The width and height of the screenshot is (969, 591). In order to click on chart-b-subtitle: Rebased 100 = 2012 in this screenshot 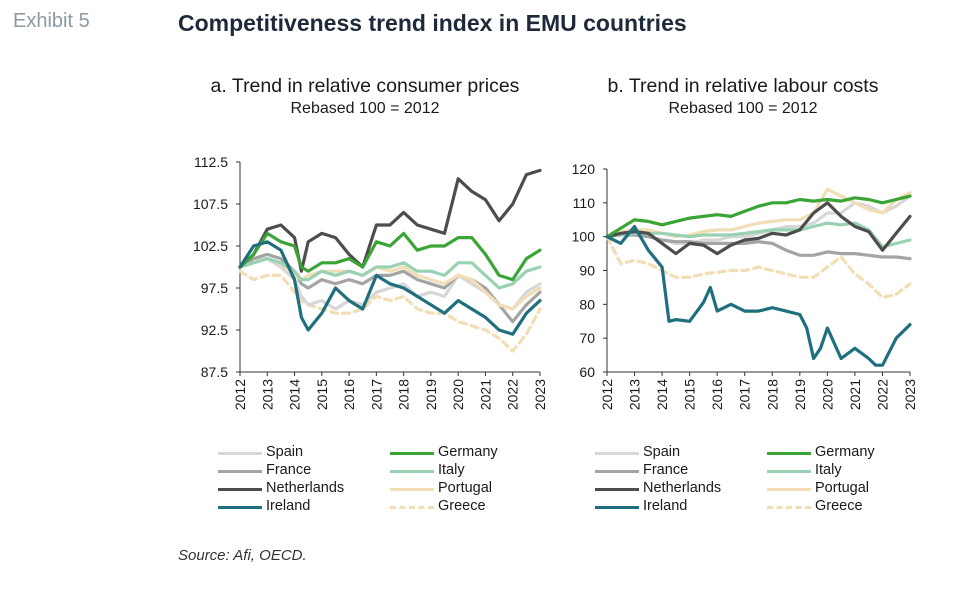, I will do `click(743, 108)`.